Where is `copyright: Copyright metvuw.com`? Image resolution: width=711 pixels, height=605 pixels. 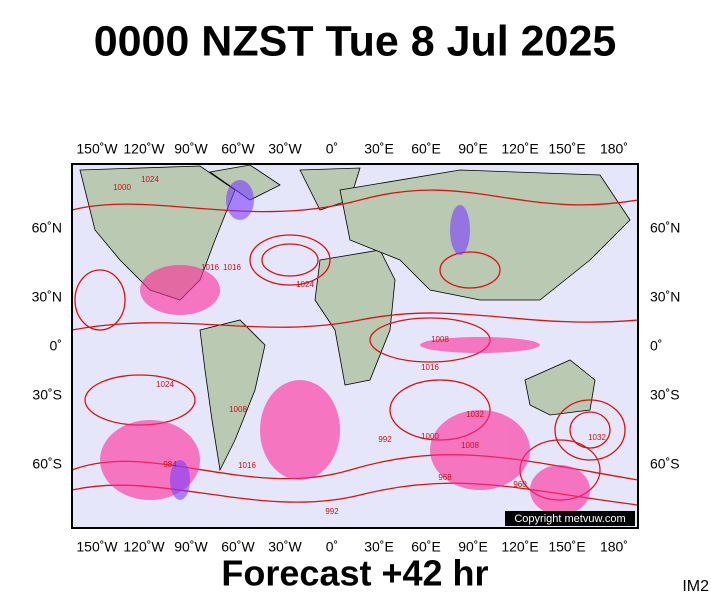 copyright: Copyright metvuw.com is located at coordinates (569, 519).